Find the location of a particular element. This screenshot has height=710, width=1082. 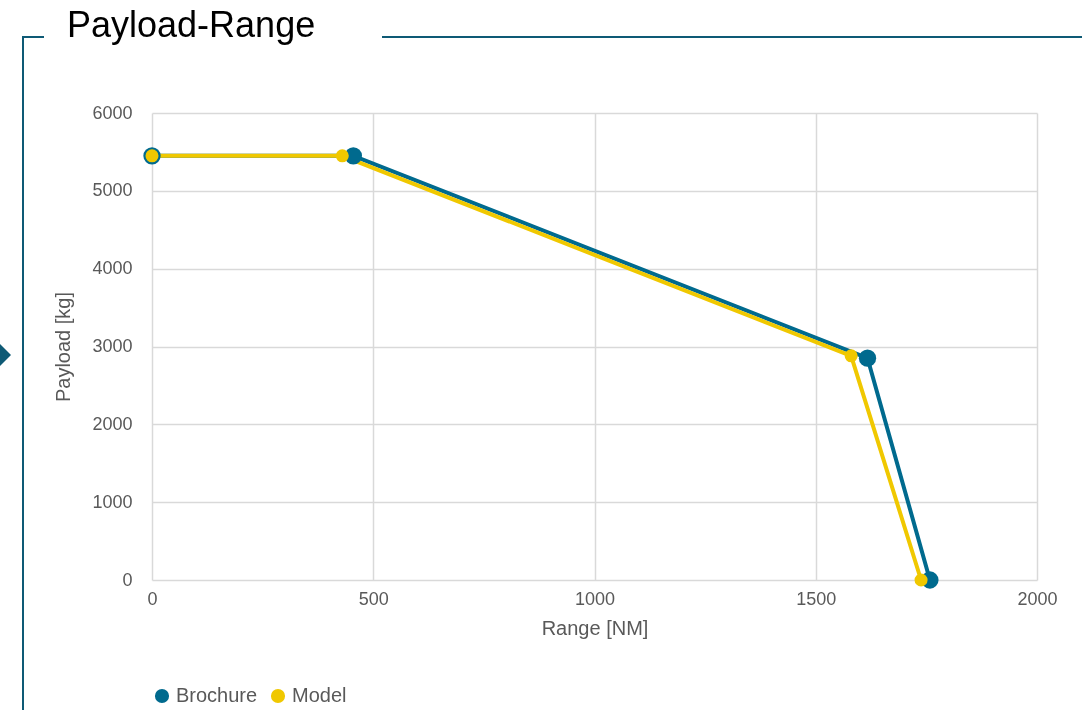

x-tick-label: 1500 is located at coordinates (816, 598).